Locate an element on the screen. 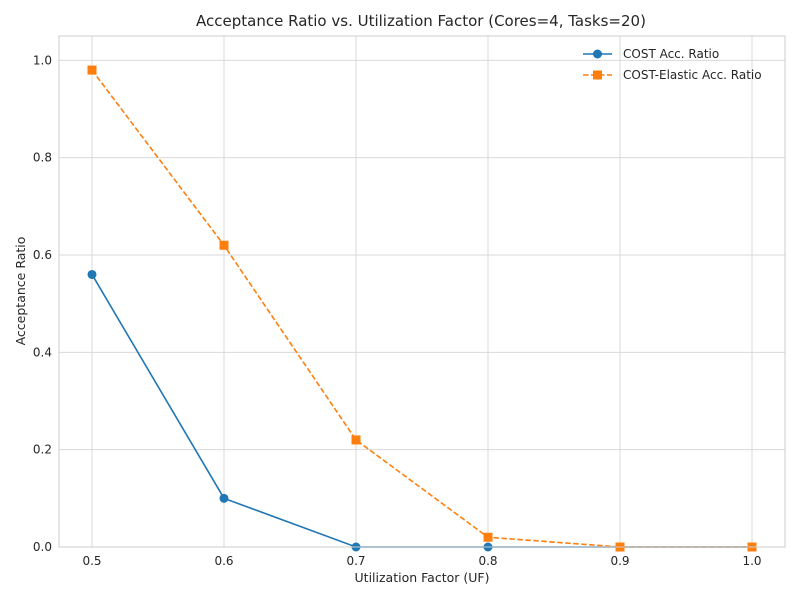  x-tick-label: 0.6 is located at coordinates (223, 561).